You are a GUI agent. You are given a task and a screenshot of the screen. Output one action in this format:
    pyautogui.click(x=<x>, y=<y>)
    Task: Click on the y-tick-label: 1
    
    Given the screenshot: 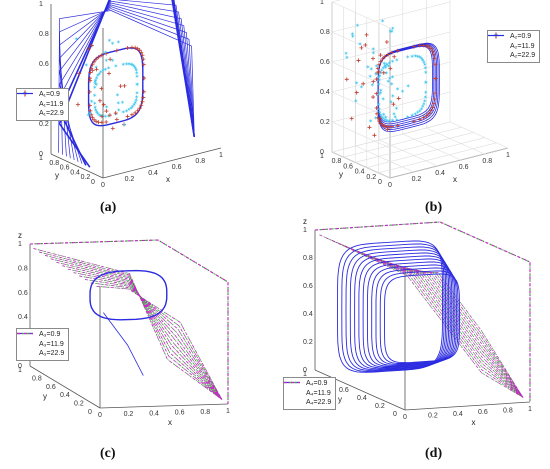 What is the action you would take?
    pyautogui.click(x=41, y=158)
    